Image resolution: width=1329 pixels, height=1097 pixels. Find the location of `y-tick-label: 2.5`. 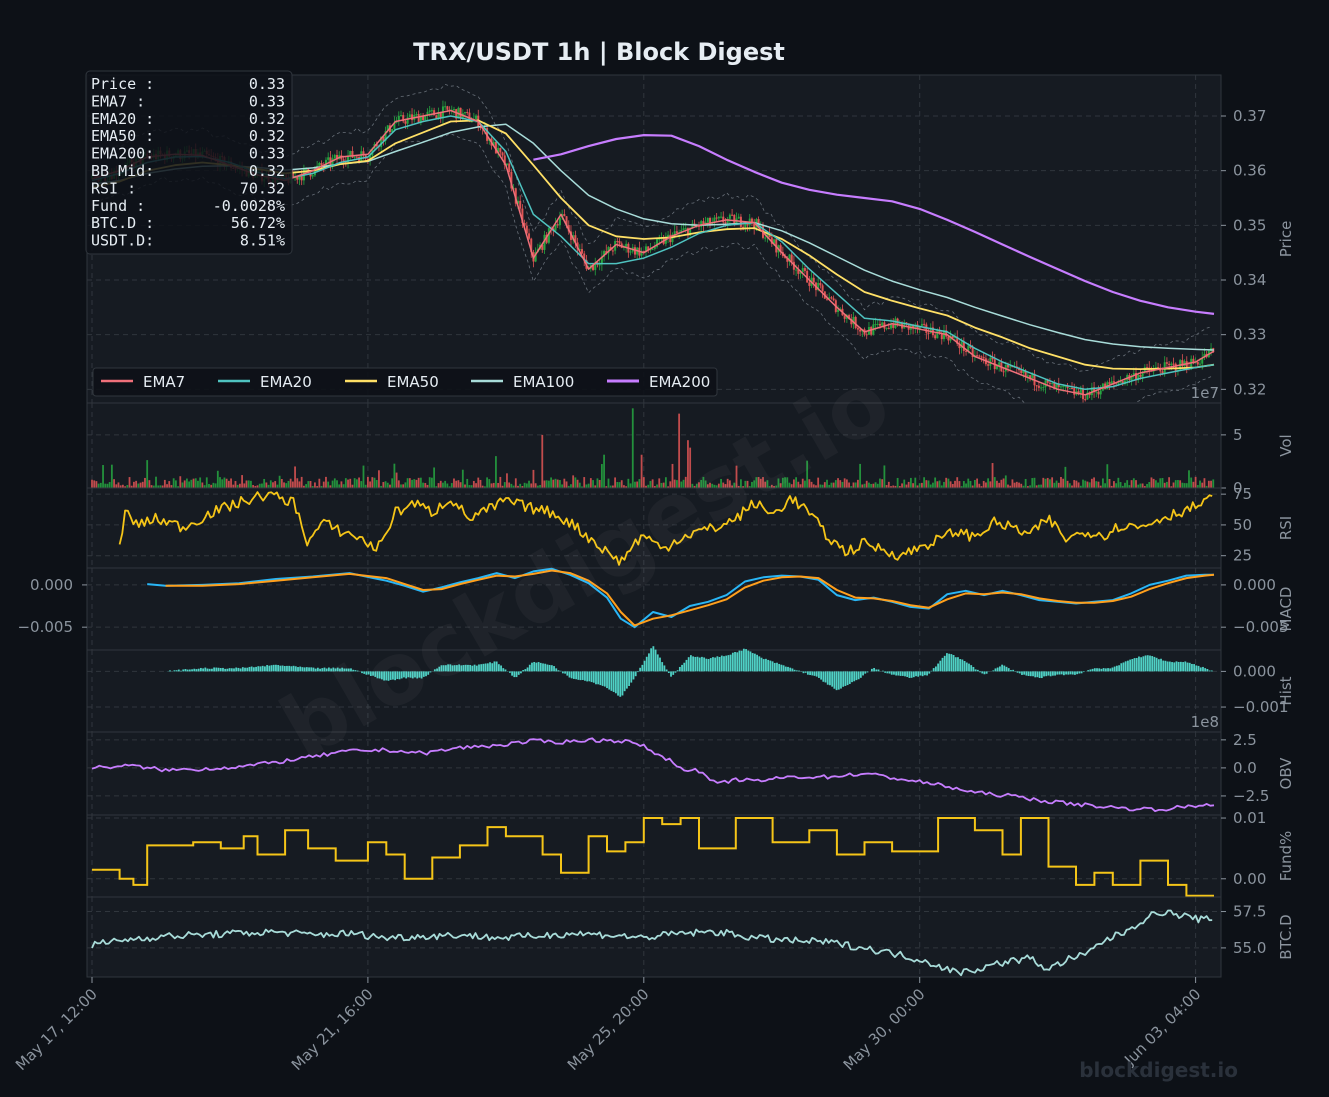

y-tick-label: 2.5 is located at coordinates (1245, 740).